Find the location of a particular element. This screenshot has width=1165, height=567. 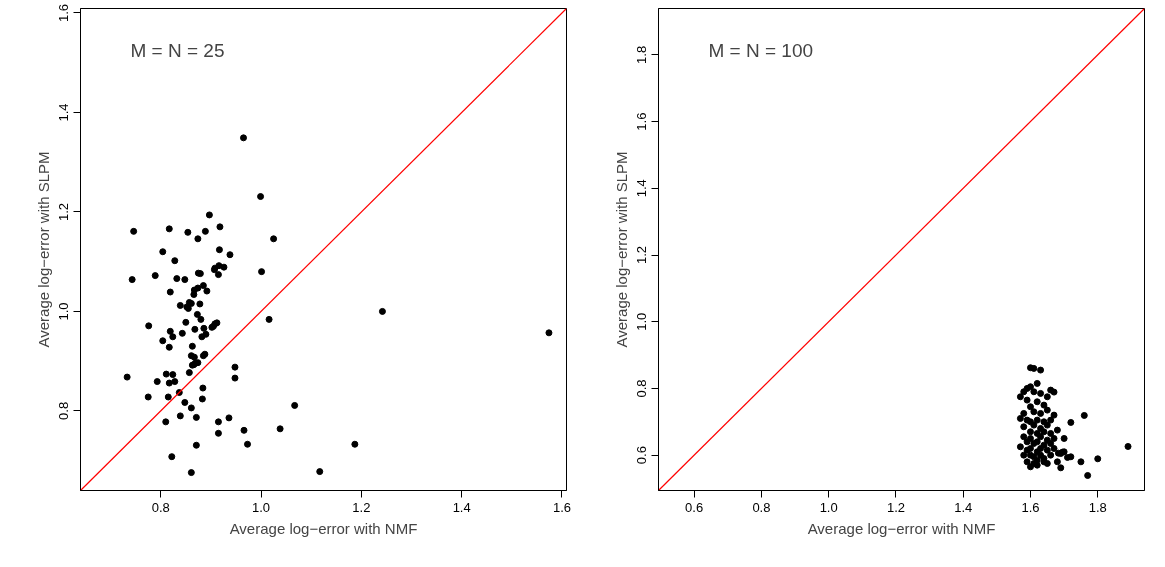

annotation: M = N = 100 is located at coordinates (761, 50).